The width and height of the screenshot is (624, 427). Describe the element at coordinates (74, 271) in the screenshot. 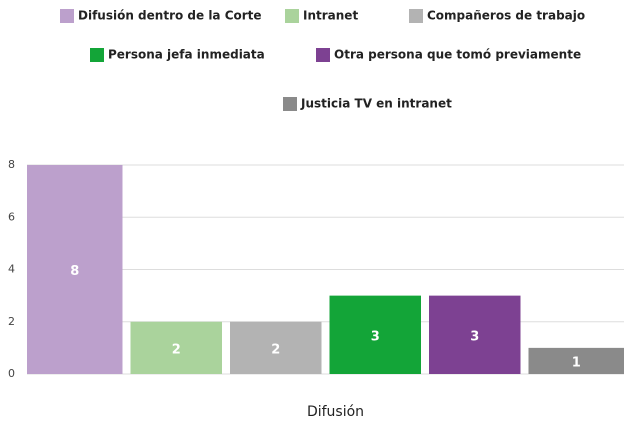

I see `value-label: 8` at that location.